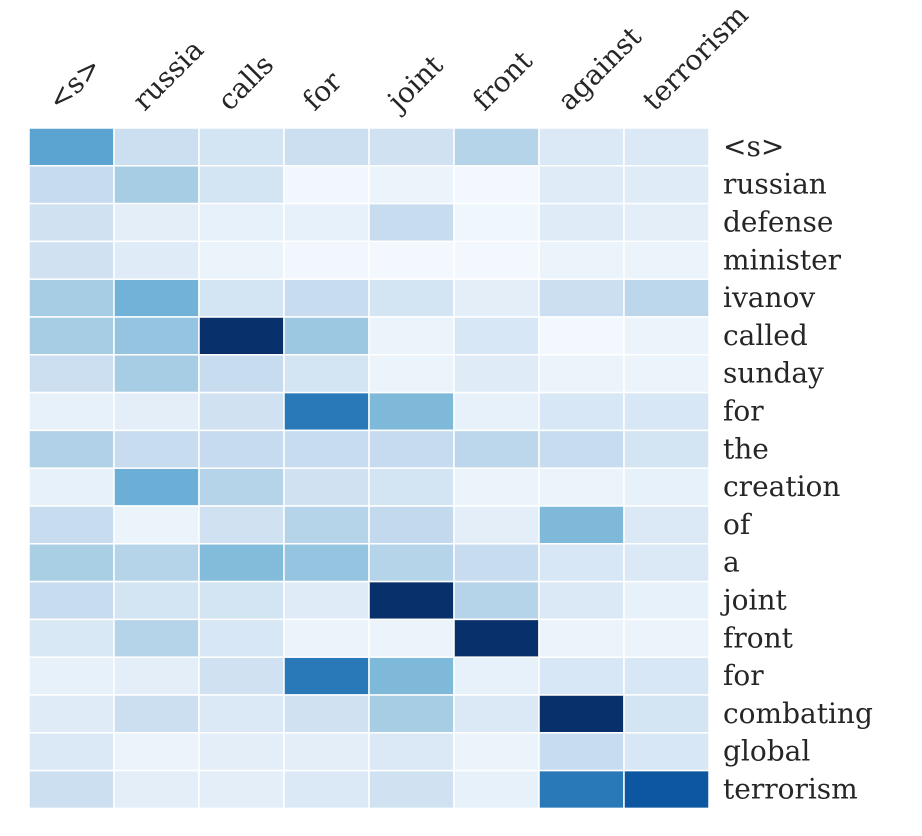 The height and width of the screenshot is (836, 922). I want to click on heatmap-cell-r11-c5, so click(496, 563).